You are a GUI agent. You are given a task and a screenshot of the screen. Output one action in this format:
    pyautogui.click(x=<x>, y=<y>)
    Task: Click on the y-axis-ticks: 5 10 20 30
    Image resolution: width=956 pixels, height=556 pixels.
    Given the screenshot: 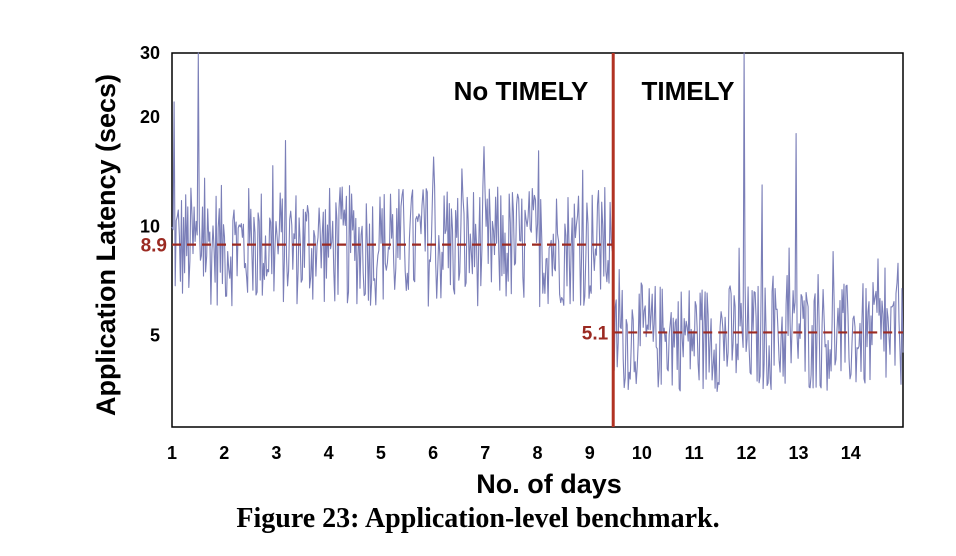 What is the action you would take?
    pyautogui.click(x=150, y=194)
    